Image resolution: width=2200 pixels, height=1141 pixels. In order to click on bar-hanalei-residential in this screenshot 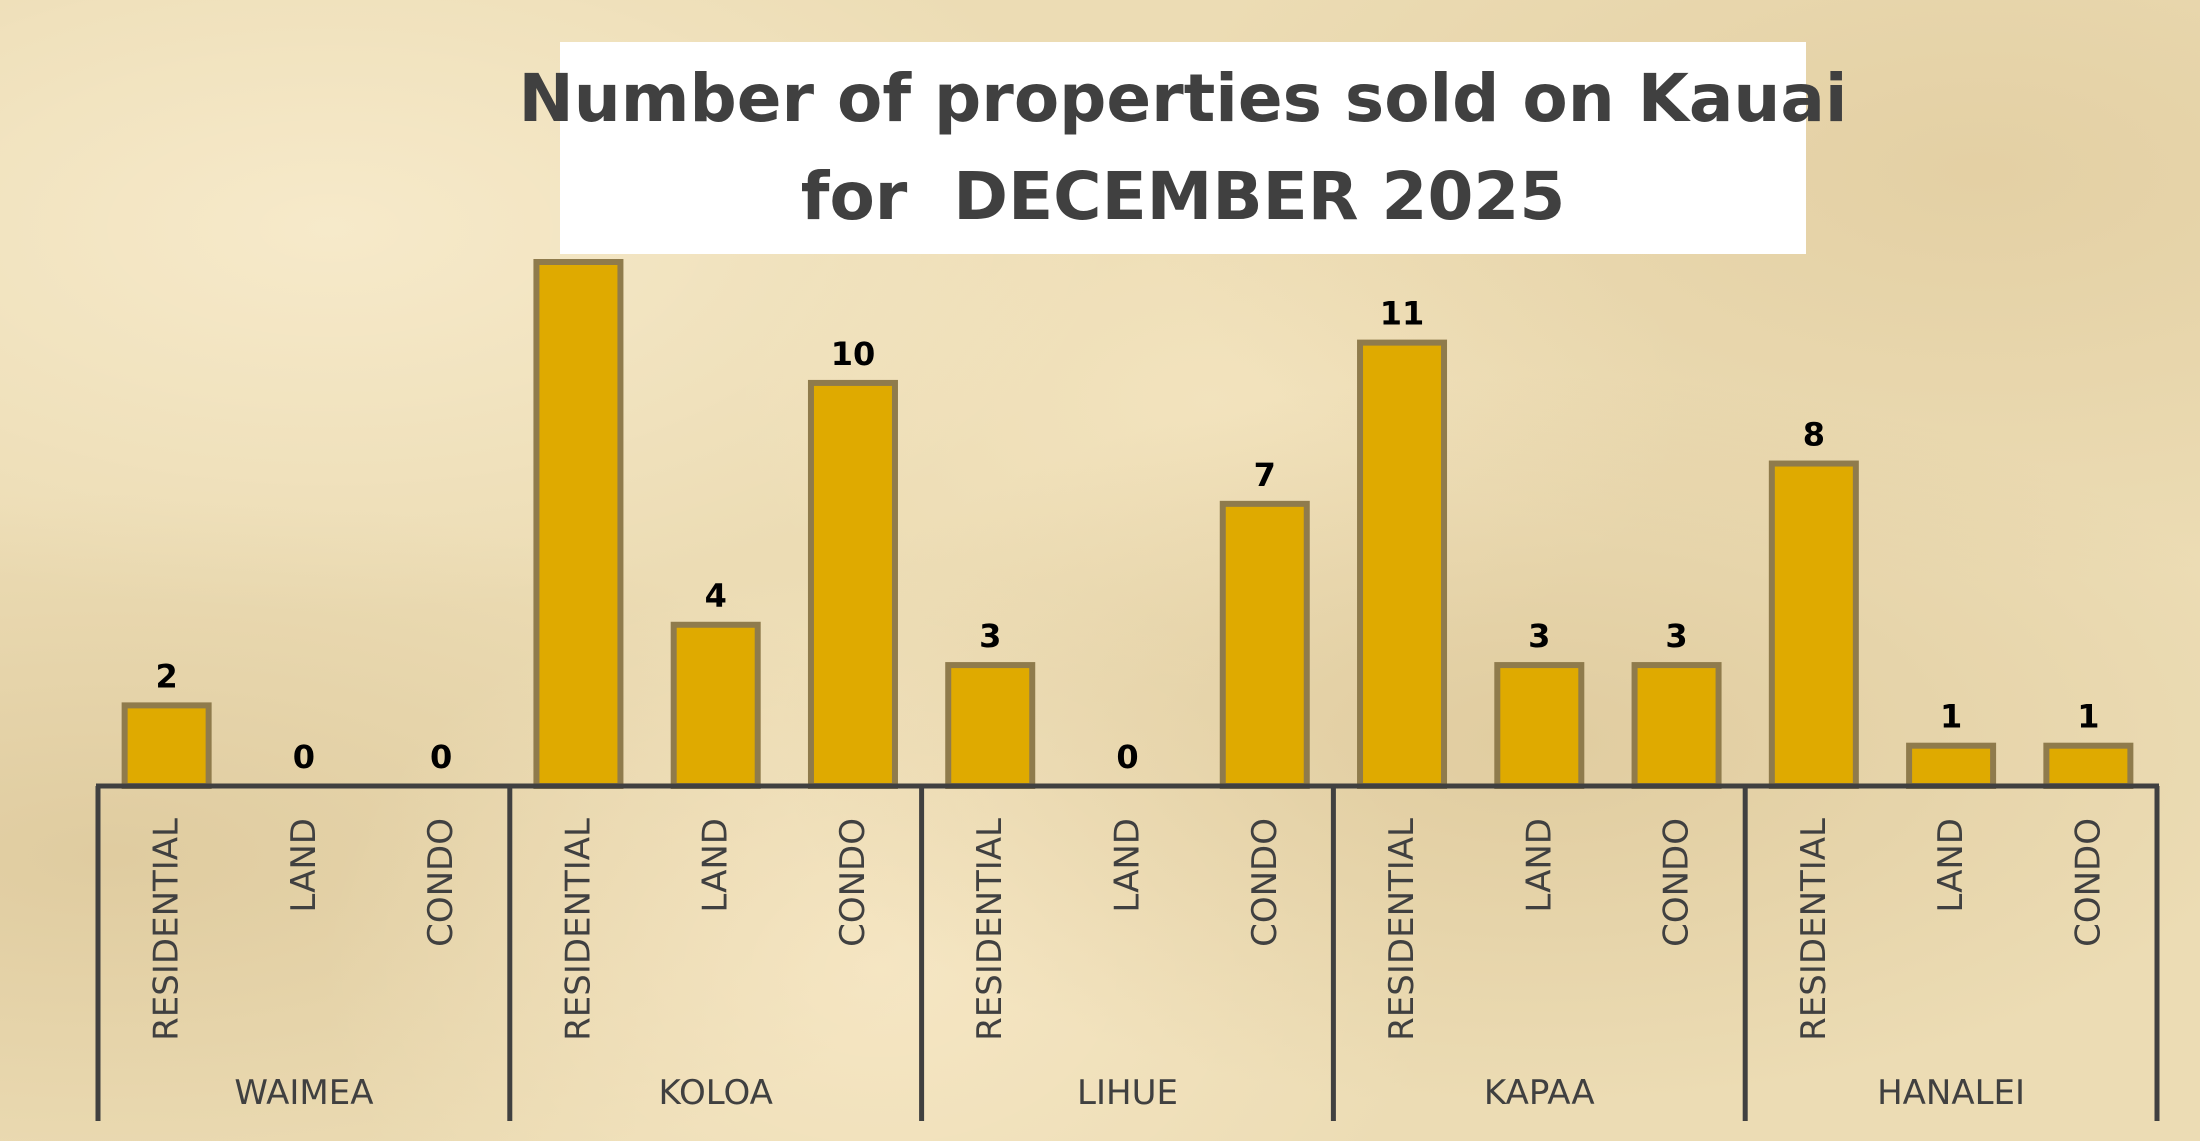, I will do `click(1813, 624)`.